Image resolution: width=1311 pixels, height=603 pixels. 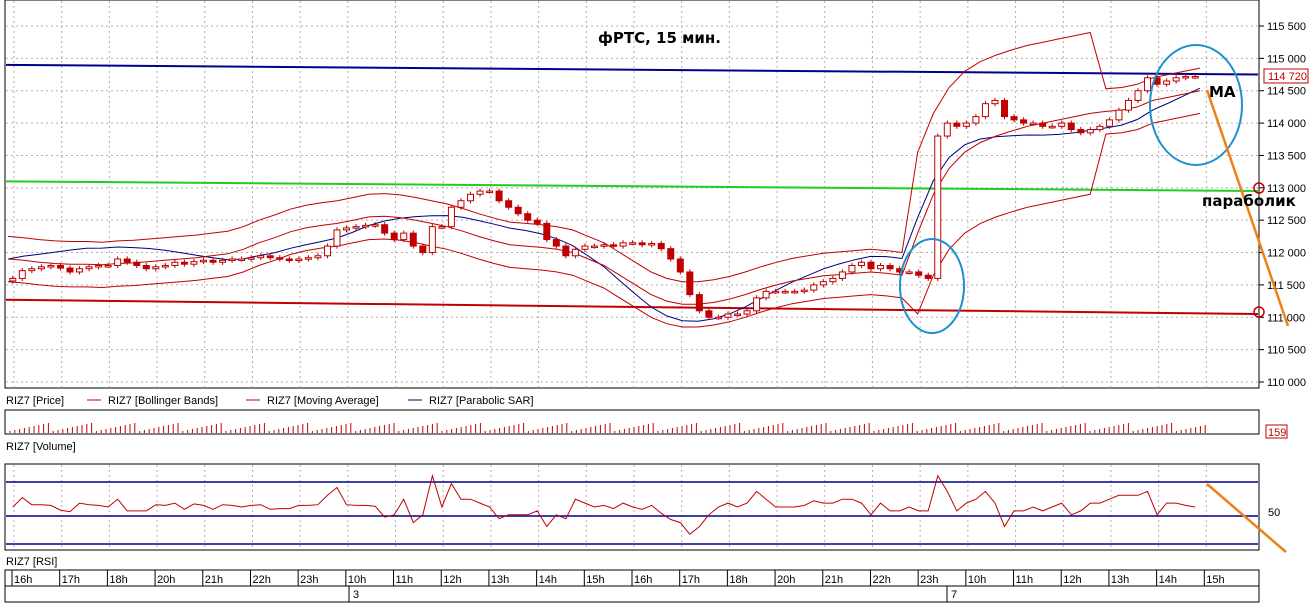 What do you see at coordinates (71, 580) in the screenshot?
I see `time-tick-label: 17h` at bounding box center [71, 580].